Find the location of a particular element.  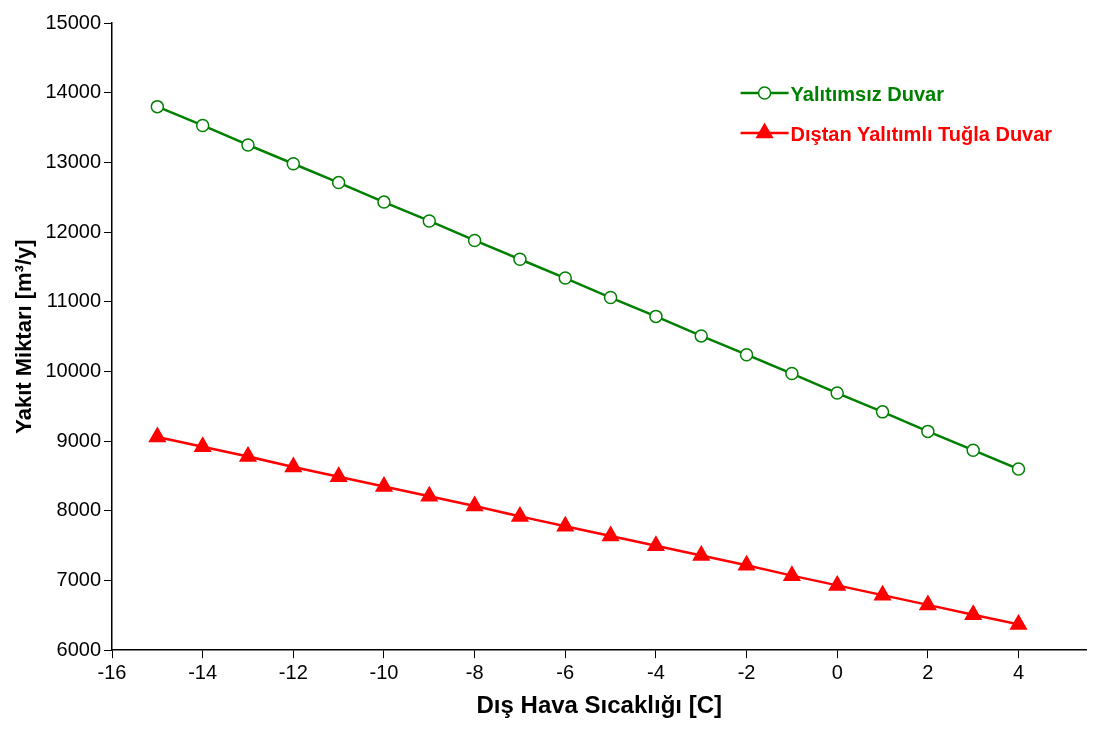

x-tick-label: 4 is located at coordinates (1018, 671).